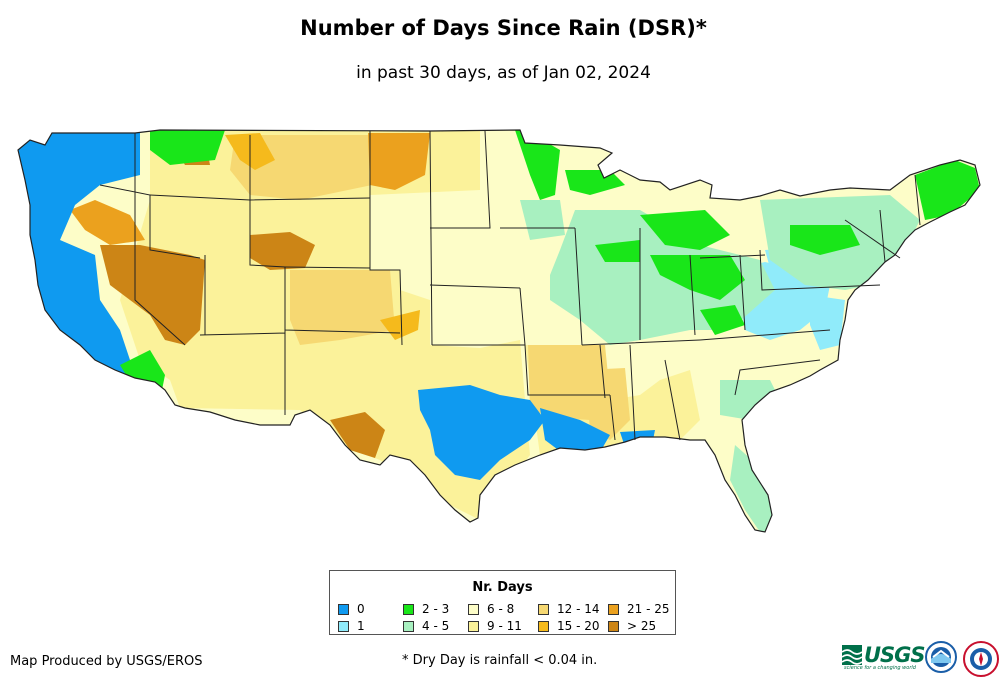 The width and height of the screenshot is (1007, 691). I want to click on region-2-3-montana-west, so click(187, 147).